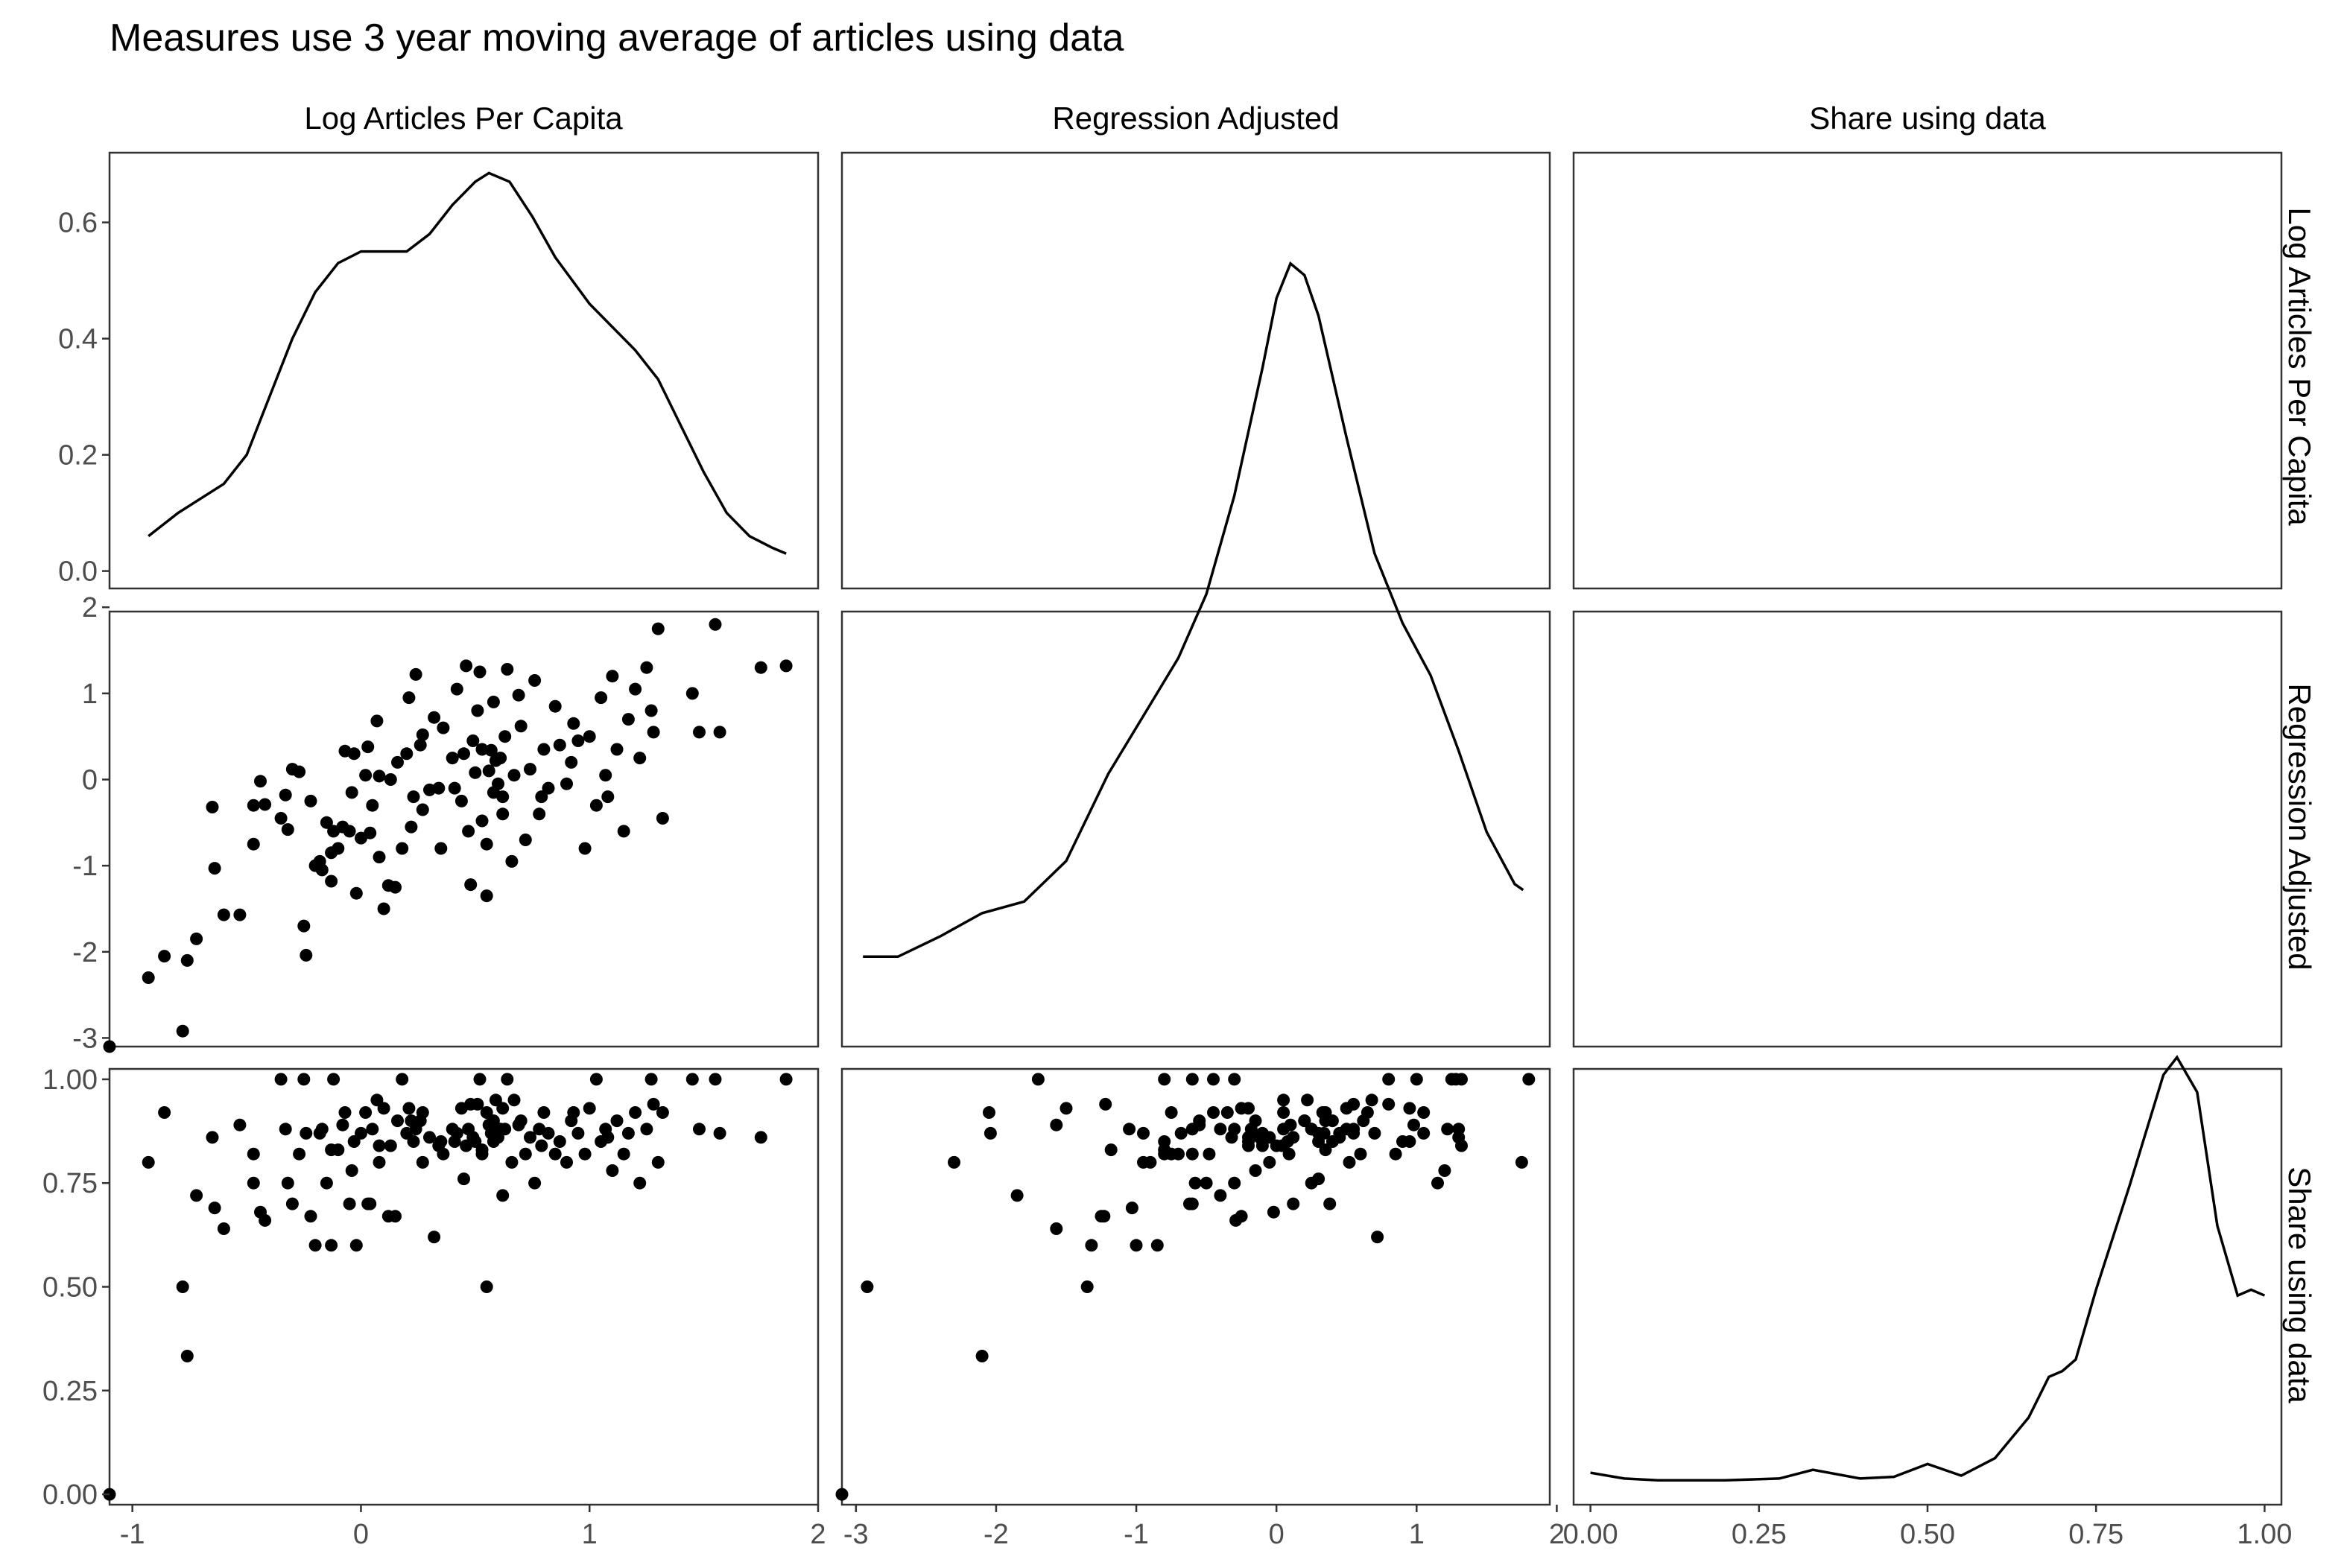  What do you see at coordinates (70, 1080) in the screenshot?
I see `y-tick-label: 1.00` at bounding box center [70, 1080].